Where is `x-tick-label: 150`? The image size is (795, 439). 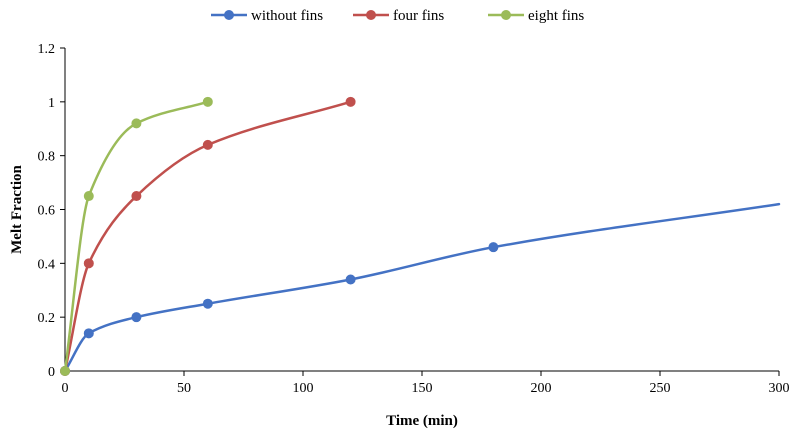
x-tick-label: 150 is located at coordinates (422, 388).